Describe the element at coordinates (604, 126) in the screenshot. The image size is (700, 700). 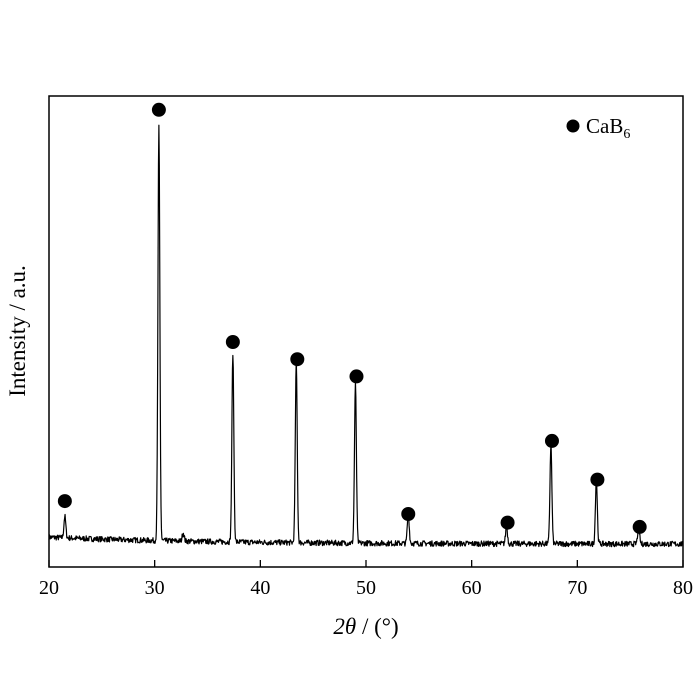
I see `legend-label-main: CaB` at that location.